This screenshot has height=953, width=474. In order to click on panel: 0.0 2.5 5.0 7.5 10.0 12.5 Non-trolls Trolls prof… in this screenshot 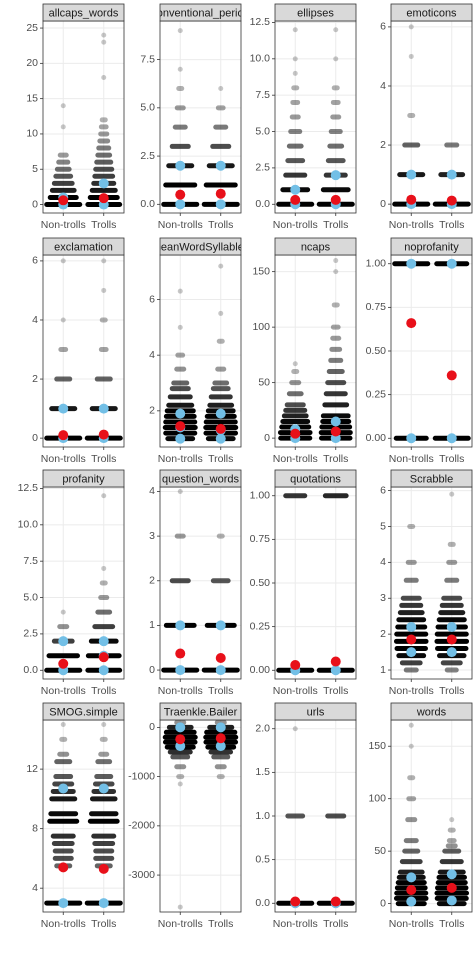, I will do `click(71, 583)`.